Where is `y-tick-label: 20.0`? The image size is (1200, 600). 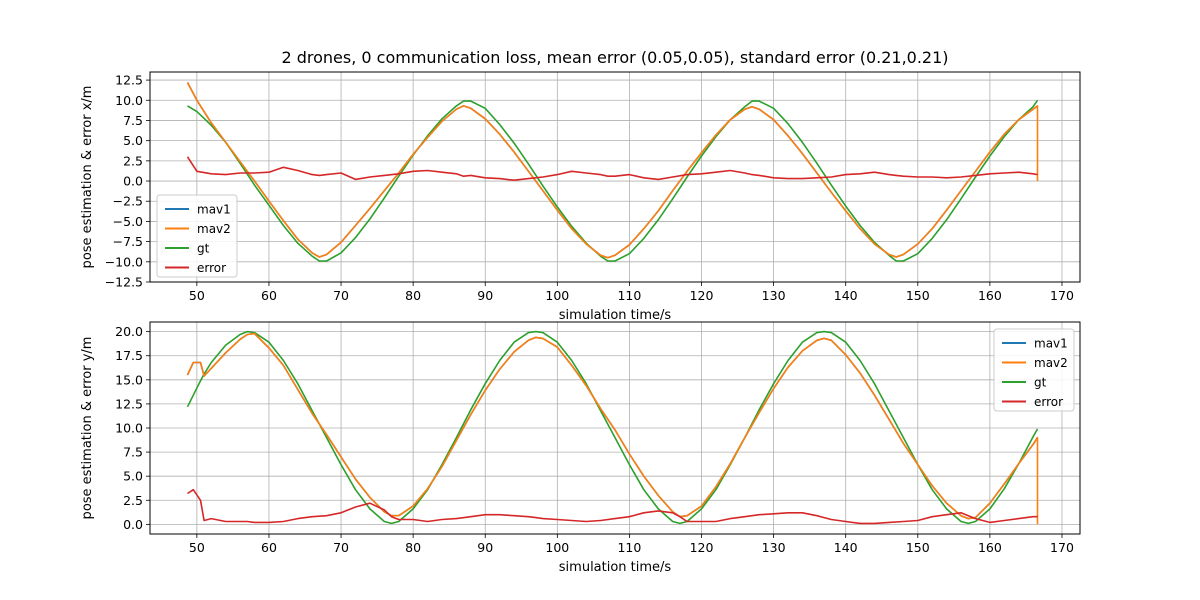
y-tick-label: 20.0 is located at coordinates (129, 331).